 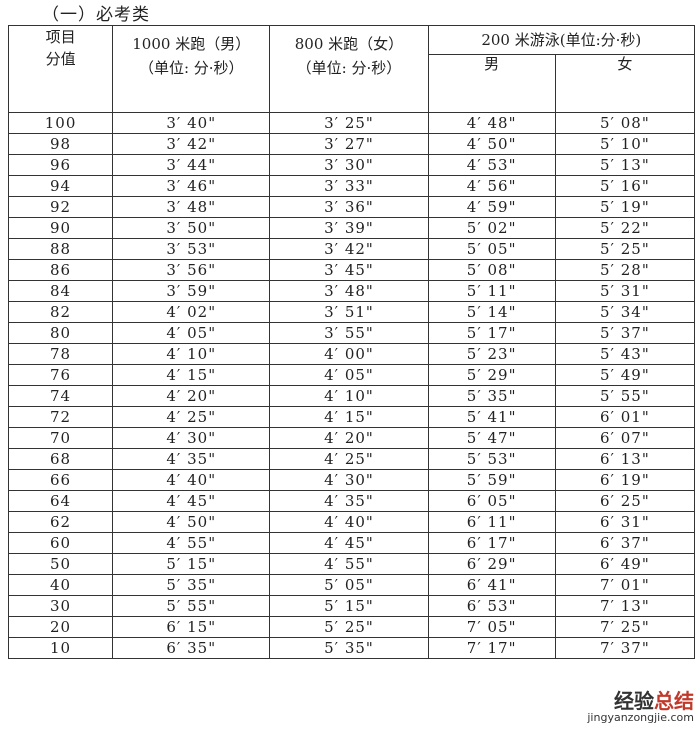 I want to click on run1000-cell: 3′ 44", so click(x=191, y=165).